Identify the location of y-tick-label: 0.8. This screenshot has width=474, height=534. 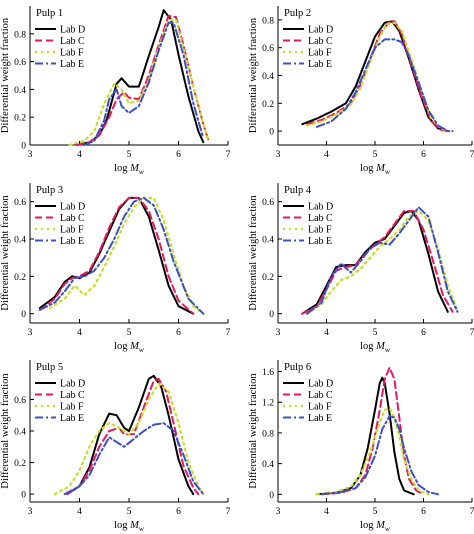
(268, 21).